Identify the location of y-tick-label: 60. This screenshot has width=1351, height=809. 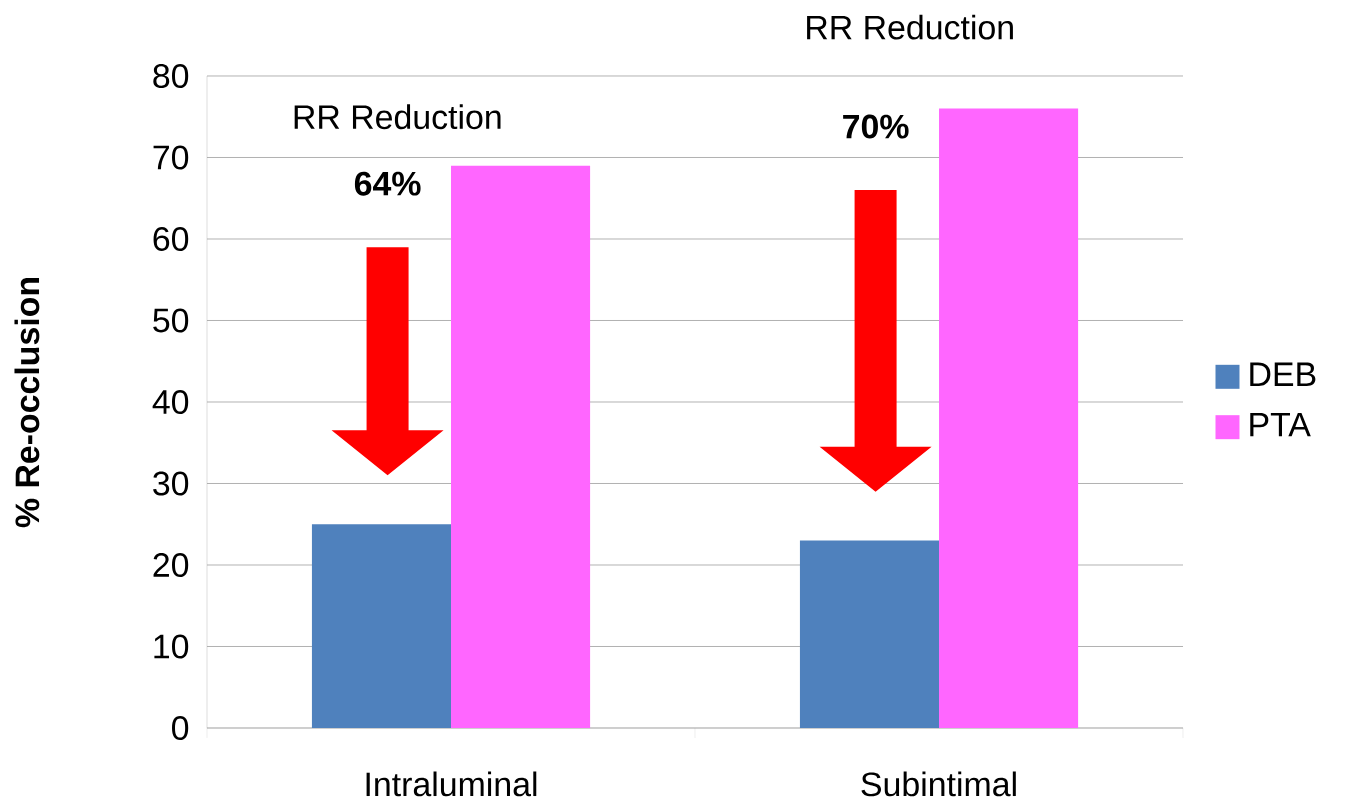
(171, 238).